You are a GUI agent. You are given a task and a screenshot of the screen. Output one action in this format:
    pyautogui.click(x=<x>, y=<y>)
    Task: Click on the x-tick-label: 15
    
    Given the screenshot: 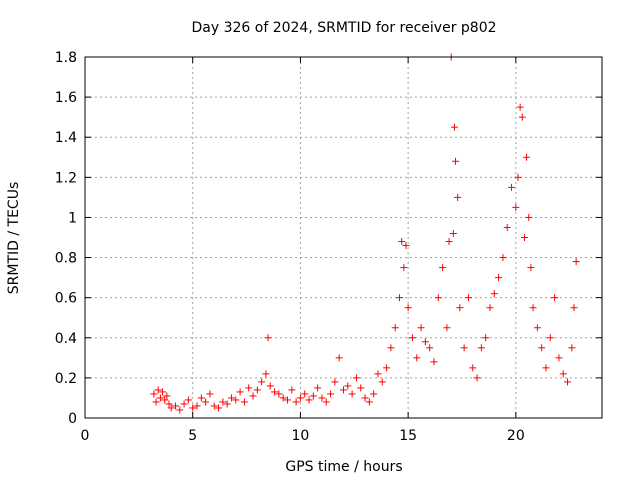 What is the action you would take?
    pyautogui.click(x=408, y=436)
    